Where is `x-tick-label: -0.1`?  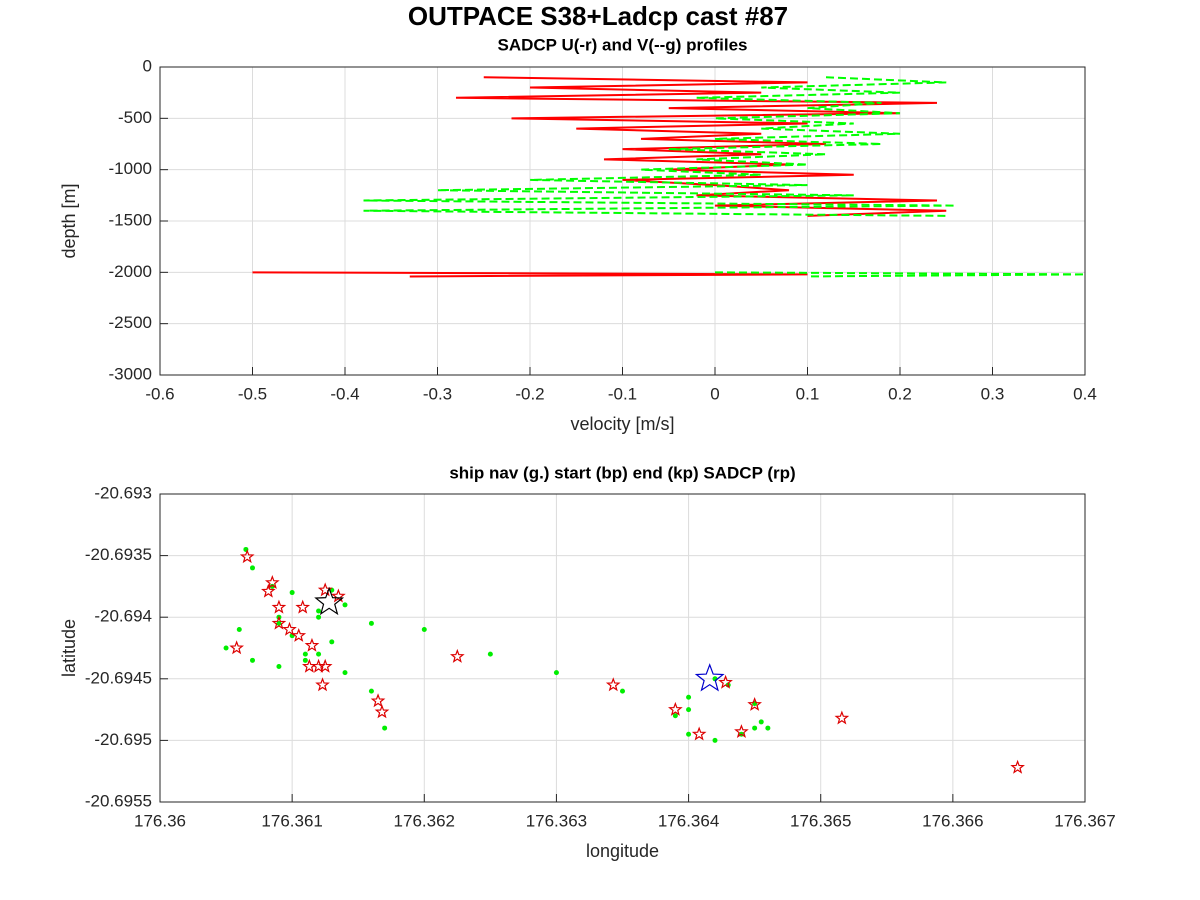 x-tick-label: -0.1 is located at coordinates (622, 393).